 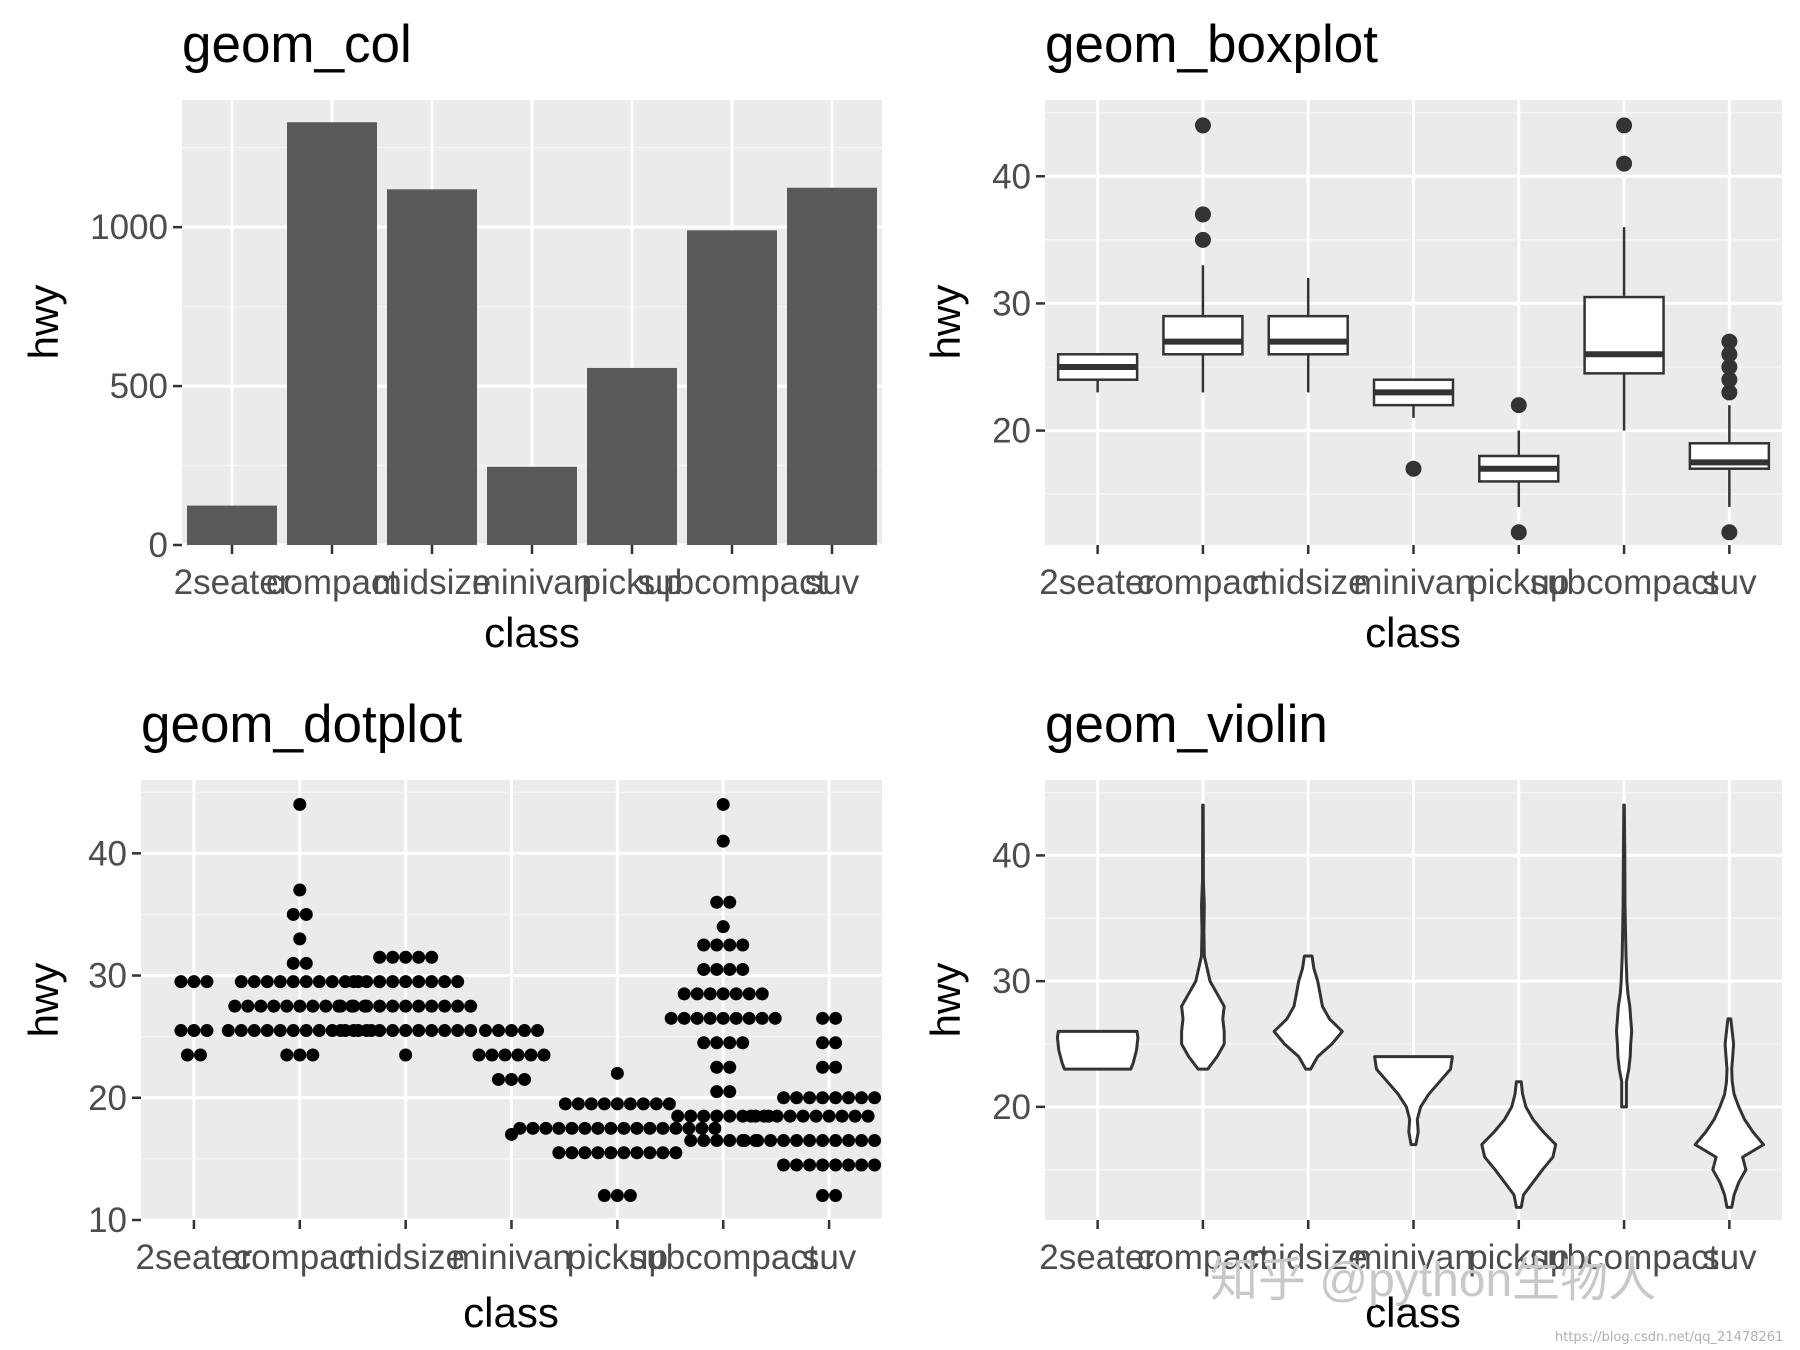 I want to click on chart-title: geom_violin, so click(x=1186, y=724).